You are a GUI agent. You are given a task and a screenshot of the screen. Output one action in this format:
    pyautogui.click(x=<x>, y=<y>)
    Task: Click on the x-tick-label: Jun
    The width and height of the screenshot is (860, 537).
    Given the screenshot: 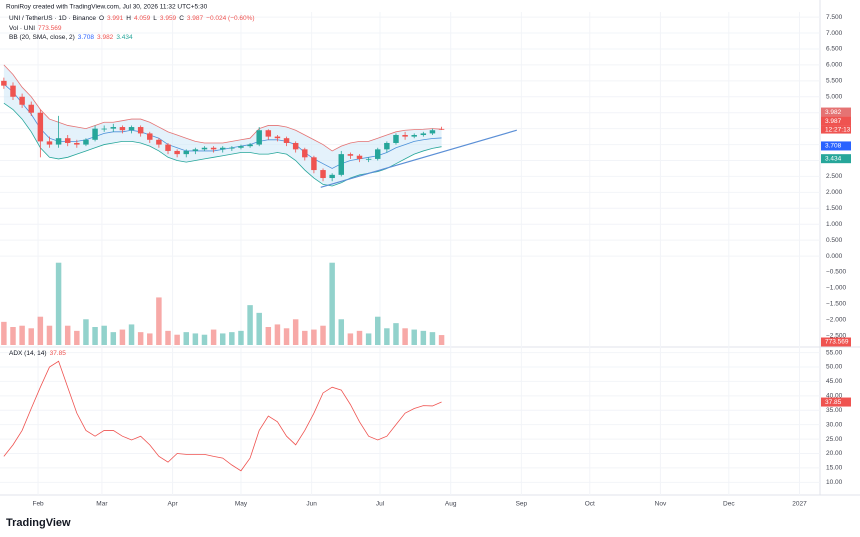 What is the action you would take?
    pyautogui.click(x=311, y=504)
    